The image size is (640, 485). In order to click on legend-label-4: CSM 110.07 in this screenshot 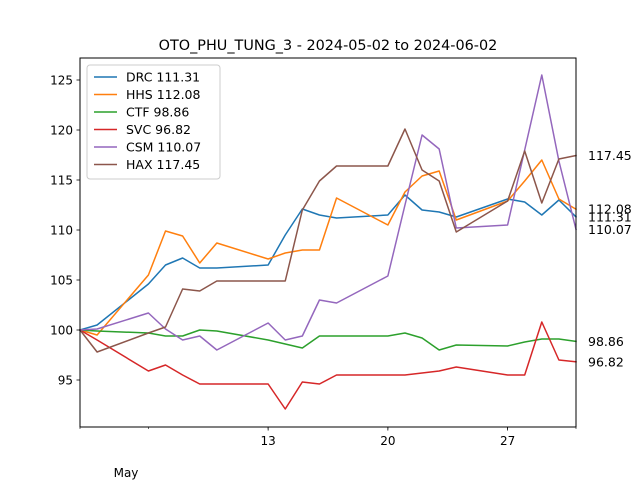, I will do `click(163, 147)`.